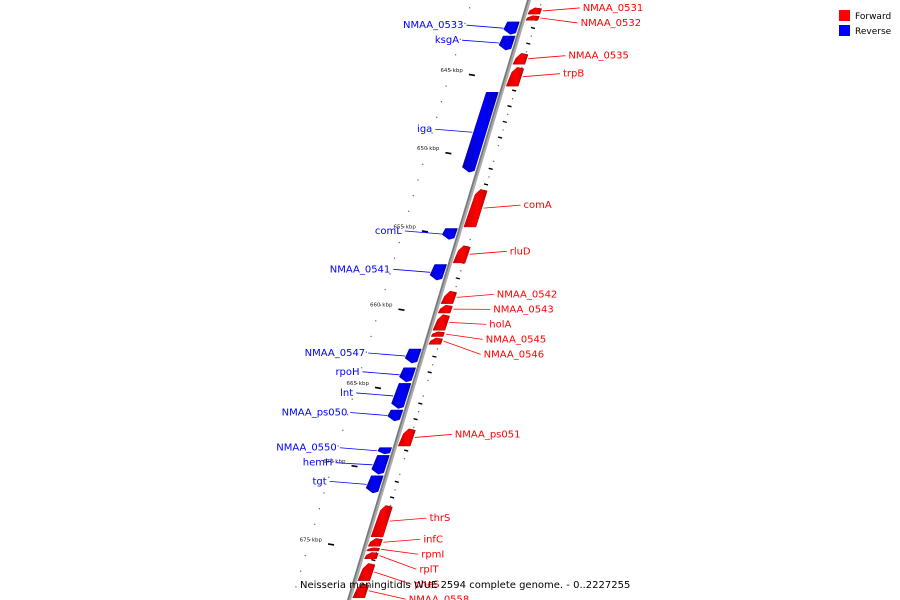 The height and width of the screenshot is (600, 900). What do you see at coordinates (405, 227) in the screenshot?
I see `tick-label: 655 kbp` at bounding box center [405, 227].